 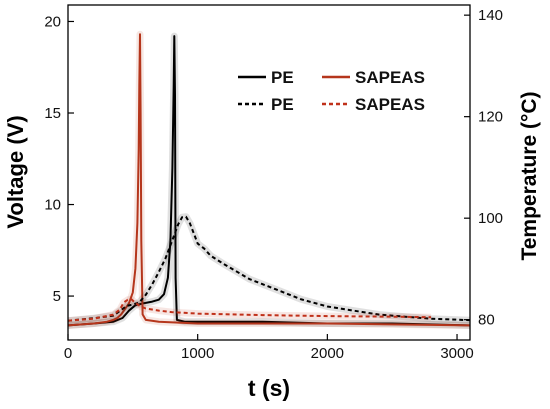 I want to click on right-y-axis-title: Temperature (°C), so click(x=529, y=175).